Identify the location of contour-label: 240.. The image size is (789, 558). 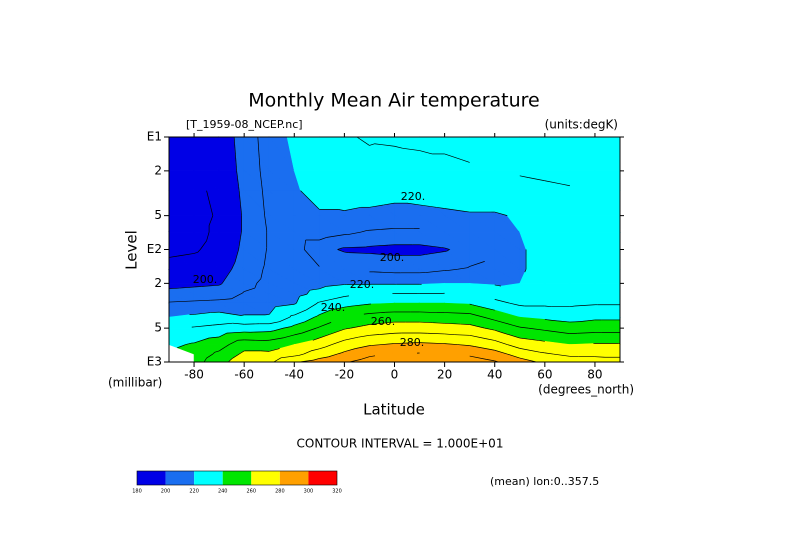
(333, 307).